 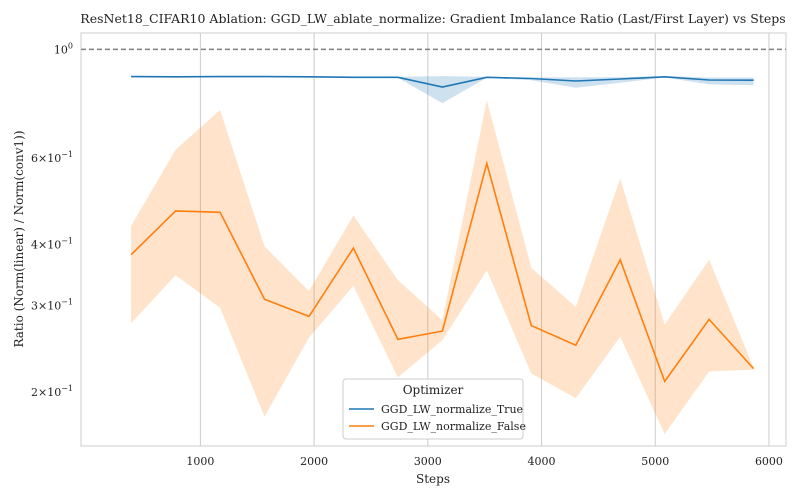 What do you see at coordinates (52, 243) in the screenshot?
I see `y-tick-label: 4×10⁻¹` at bounding box center [52, 243].